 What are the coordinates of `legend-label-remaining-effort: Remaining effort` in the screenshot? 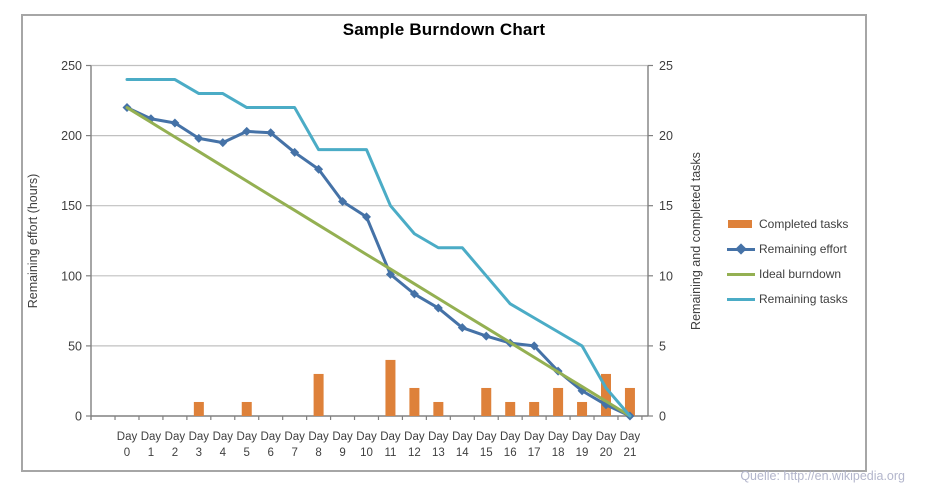 It's located at (803, 248).